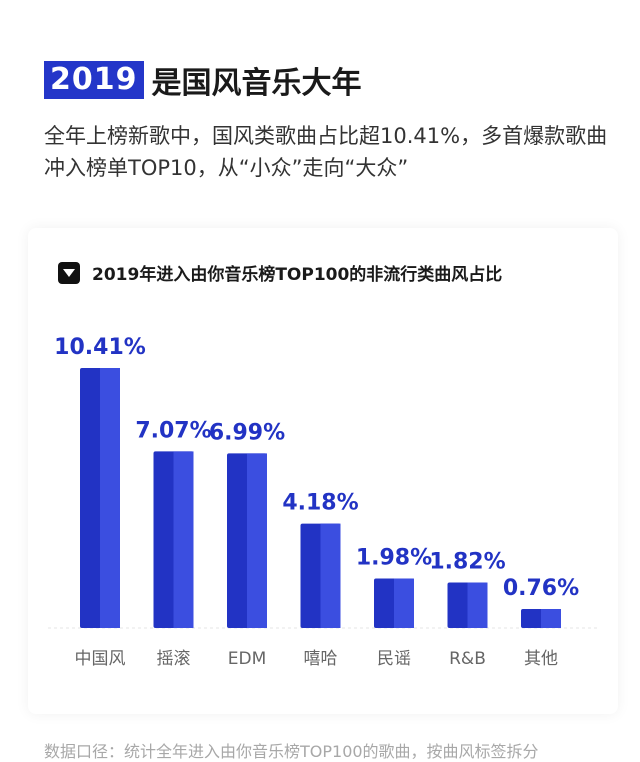 The image size is (640, 762). What do you see at coordinates (291, 751) in the screenshot?
I see `data-source-note: 数据口径：统计全年进入由你音乐榜TOP100的歌曲，按曲风标签拆分` at bounding box center [291, 751].